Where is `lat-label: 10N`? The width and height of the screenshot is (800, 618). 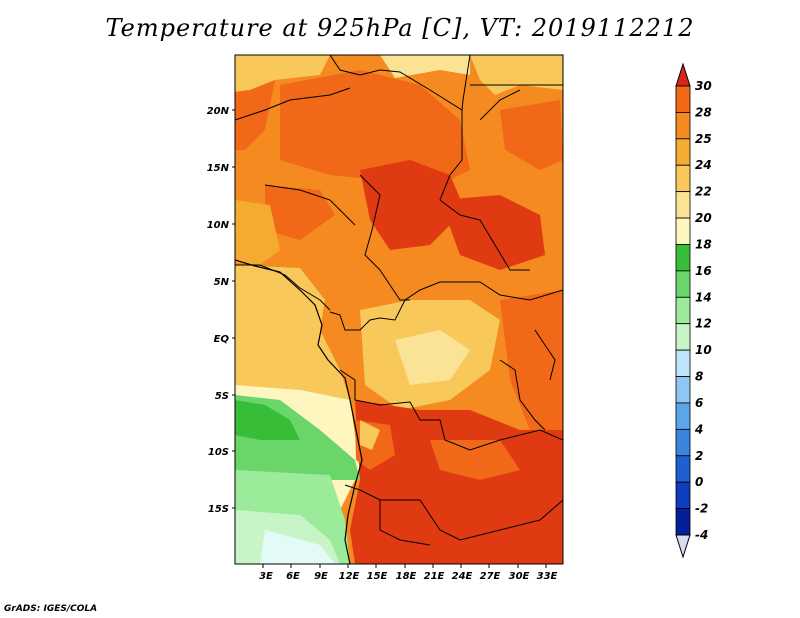
lat-label: 10N is located at coordinates (218, 225).